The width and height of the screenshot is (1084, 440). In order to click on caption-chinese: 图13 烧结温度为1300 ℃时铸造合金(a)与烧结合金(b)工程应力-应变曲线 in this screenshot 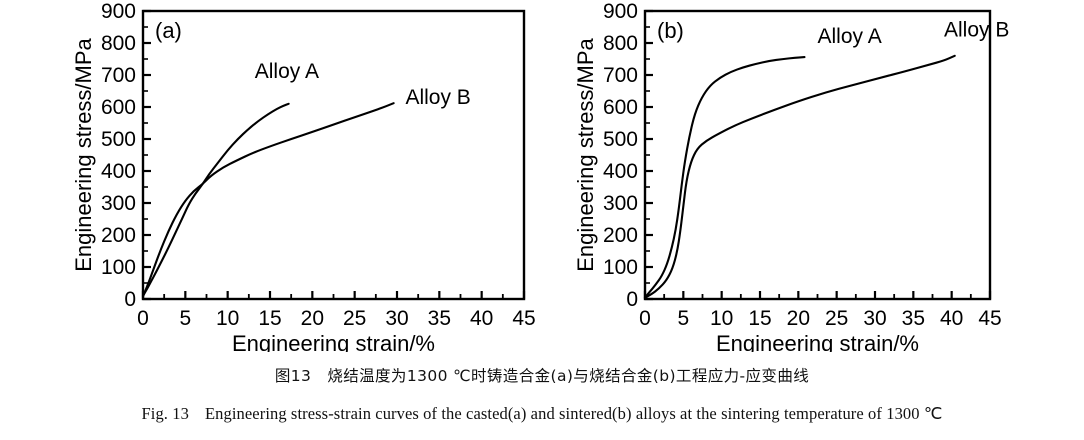, I will do `click(542, 375)`.